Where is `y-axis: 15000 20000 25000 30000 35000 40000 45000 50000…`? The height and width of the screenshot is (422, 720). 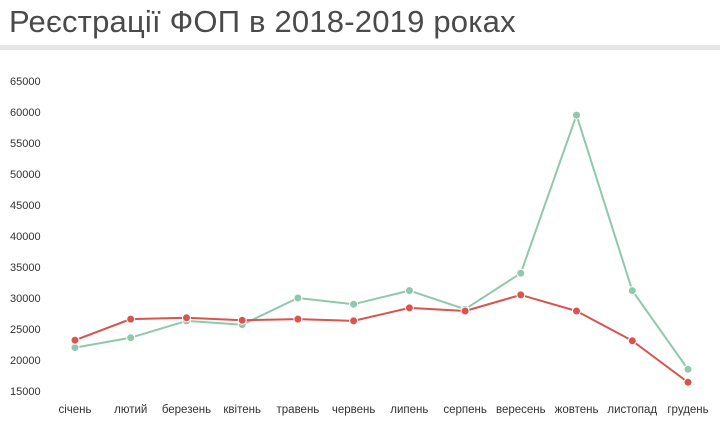 y-axis: 15000 20000 25000 30000 35000 40000 45000 50000… is located at coordinates (25, 237).